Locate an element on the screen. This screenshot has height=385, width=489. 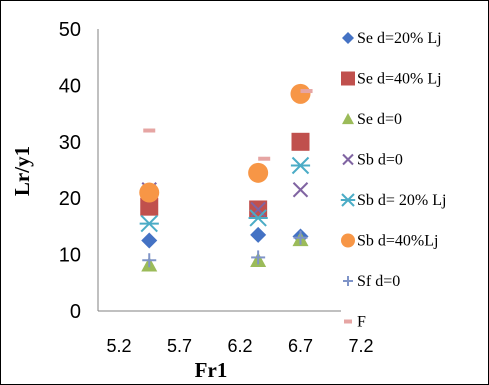
legend-label: Se d=20% Lj is located at coordinates (399, 38).